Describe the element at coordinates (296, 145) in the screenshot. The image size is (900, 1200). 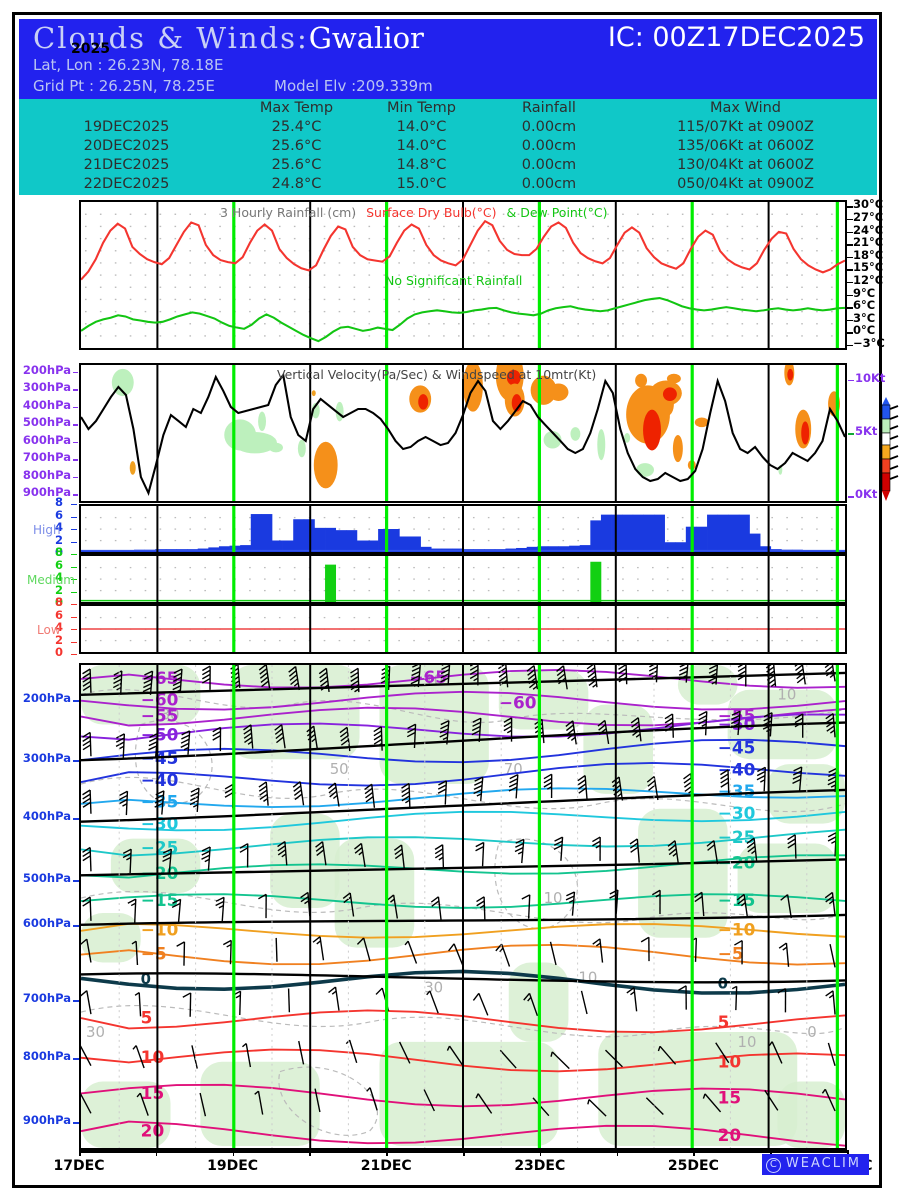
I see `cell-max-temp: 25.6°C` at that location.